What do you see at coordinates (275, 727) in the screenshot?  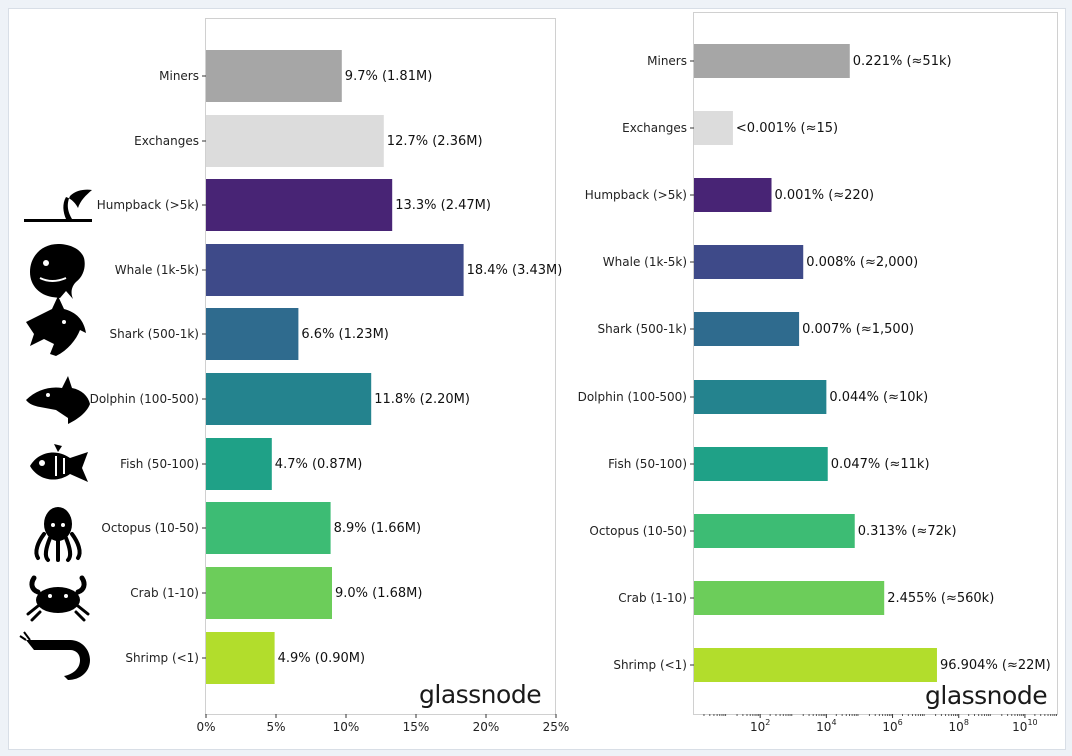 I see `left-xtick-label: 5%` at bounding box center [275, 727].